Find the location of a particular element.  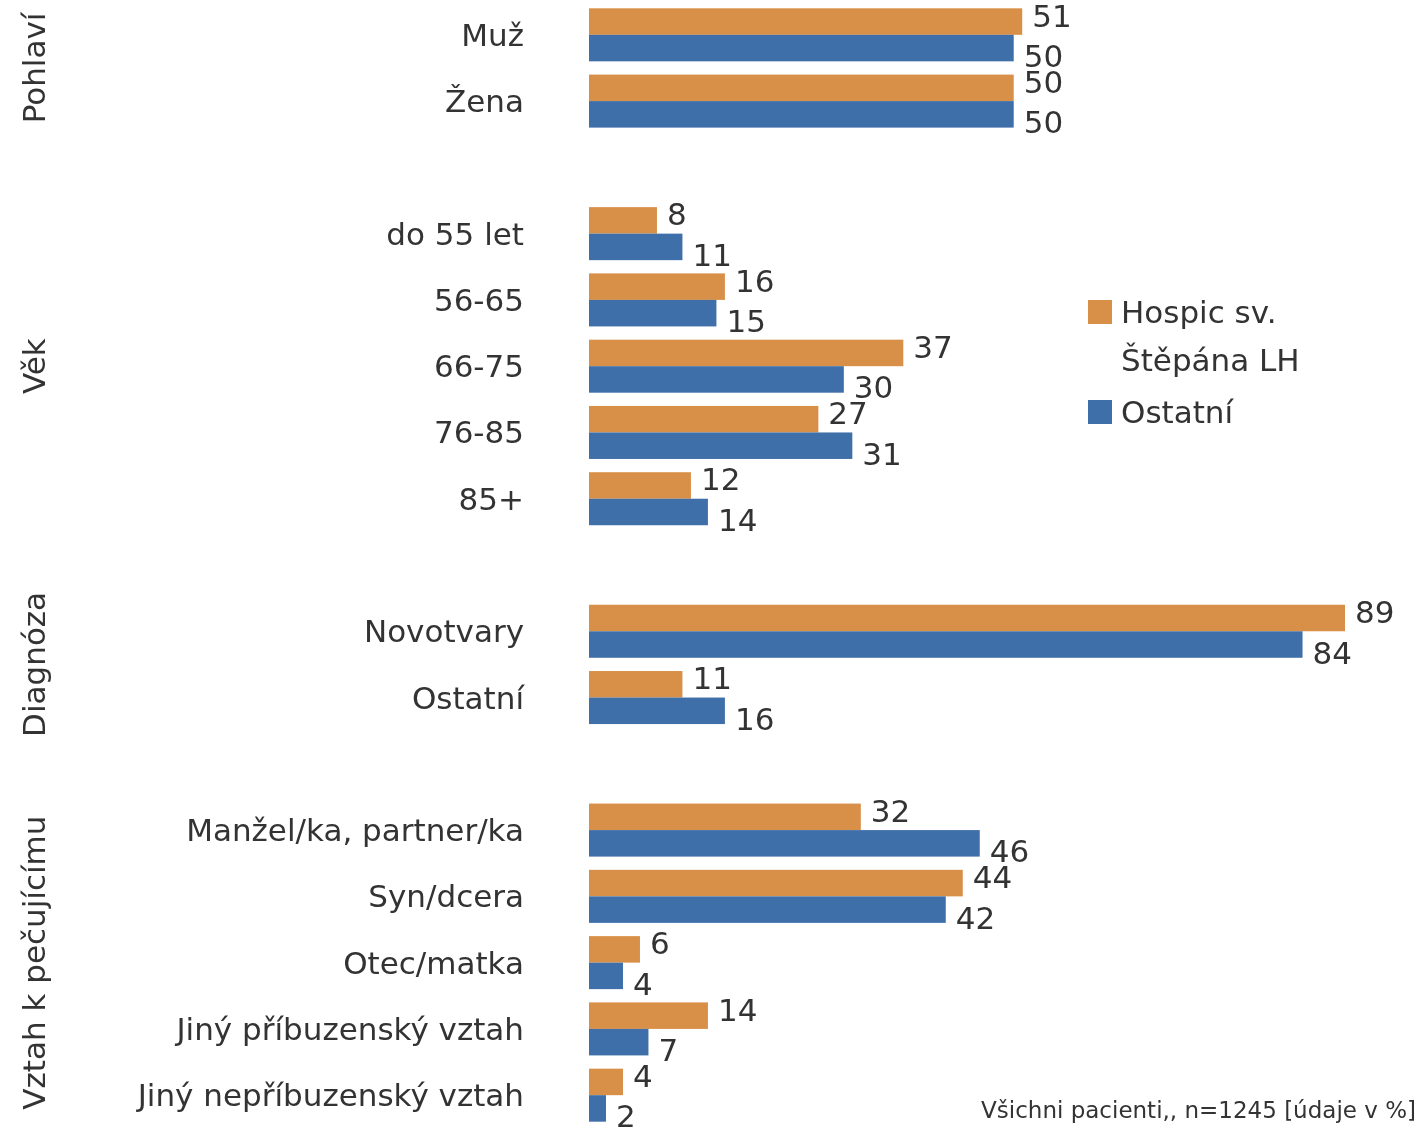

y-tick-label: Otec/matka is located at coordinates (433, 962).